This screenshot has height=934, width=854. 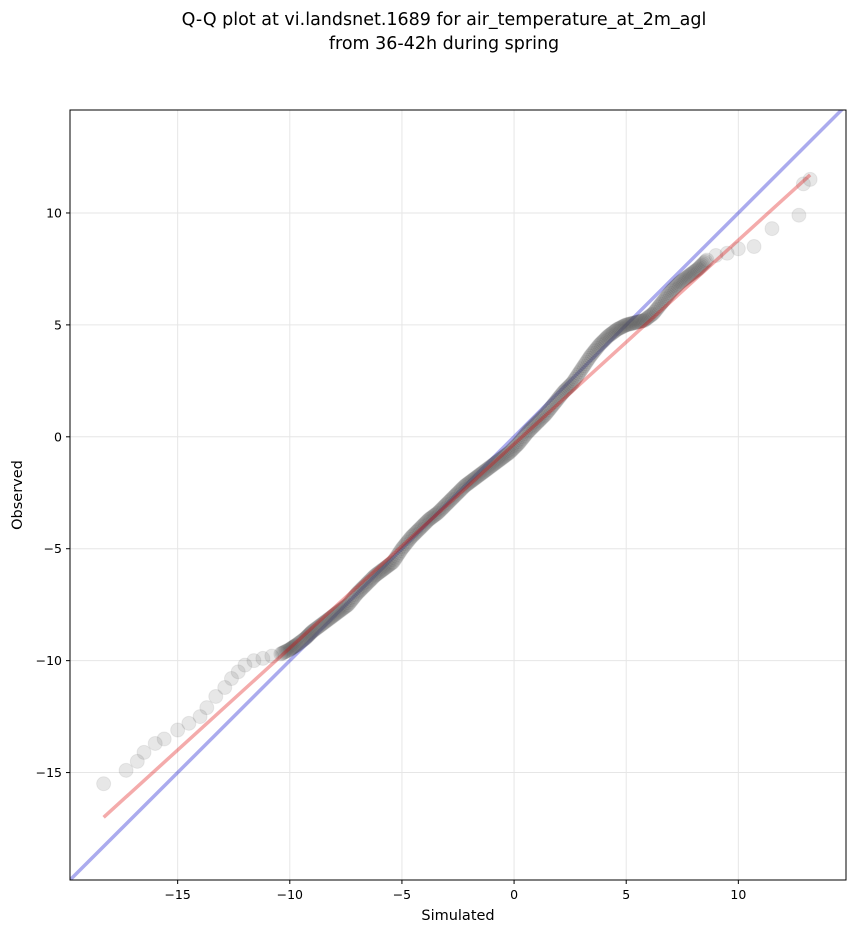 What do you see at coordinates (457, 916) in the screenshot?
I see `x-axis-label: Simulated` at bounding box center [457, 916].